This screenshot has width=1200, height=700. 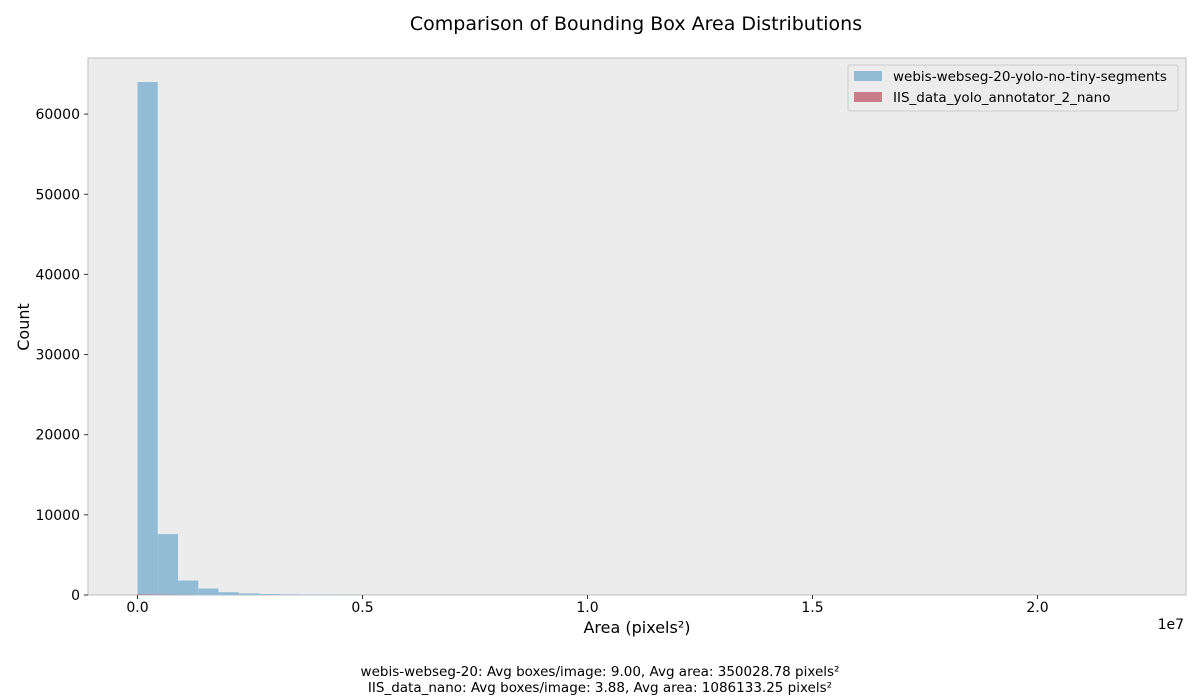 What do you see at coordinates (57, 195) in the screenshot?
I see `y-tick-label: 50000` at bounding box center [57, 195].